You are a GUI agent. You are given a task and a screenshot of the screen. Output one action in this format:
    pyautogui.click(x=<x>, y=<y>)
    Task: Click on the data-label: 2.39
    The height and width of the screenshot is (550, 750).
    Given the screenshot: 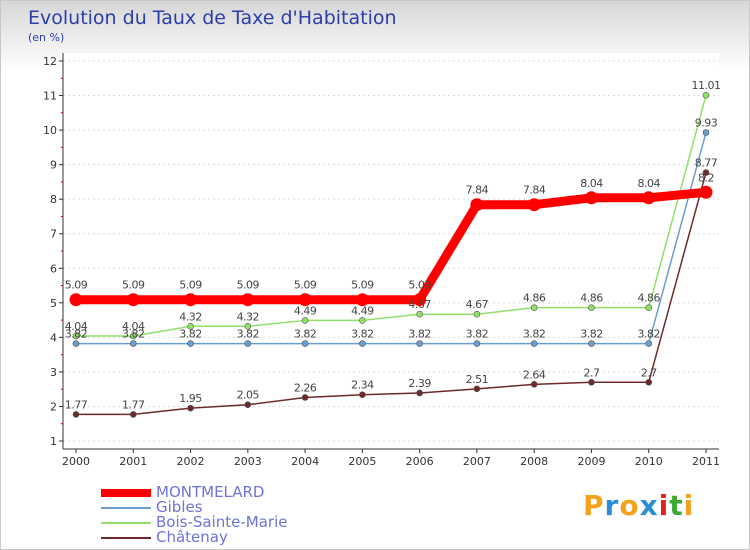 What is the action you would take?
    pyautogui.click(x=419, y=383)
    